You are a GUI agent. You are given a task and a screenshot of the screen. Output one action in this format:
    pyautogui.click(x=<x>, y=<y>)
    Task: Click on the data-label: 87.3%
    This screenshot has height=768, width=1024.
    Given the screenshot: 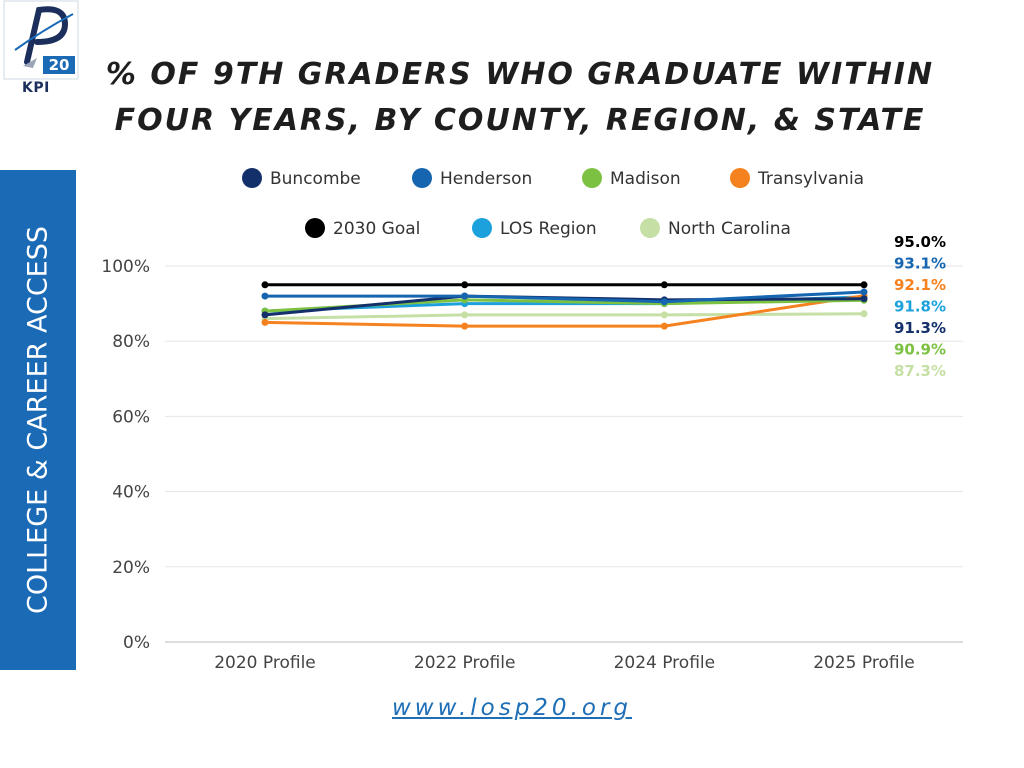 What is the action you would take?
    pyautogui.click(x=920, y=371)
    